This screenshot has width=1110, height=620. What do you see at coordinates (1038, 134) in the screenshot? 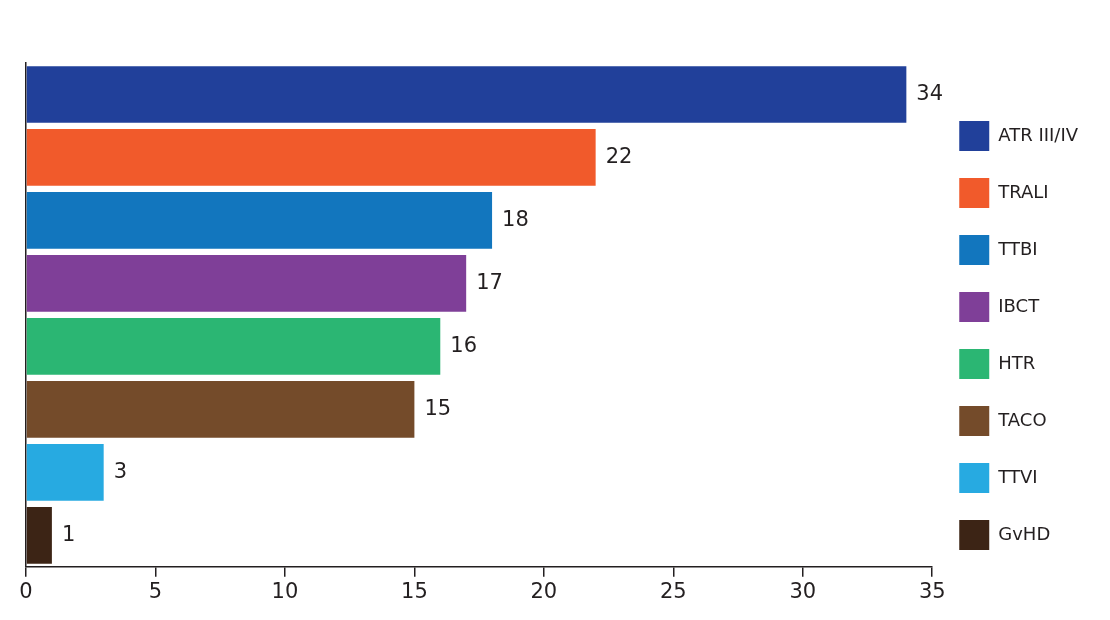
I see `legend-label: ATR III/IV` at bounding box center [1038, 134].